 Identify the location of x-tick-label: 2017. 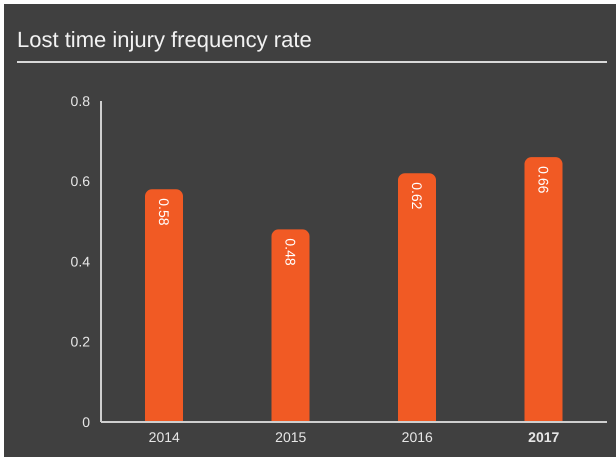
(544, 437).